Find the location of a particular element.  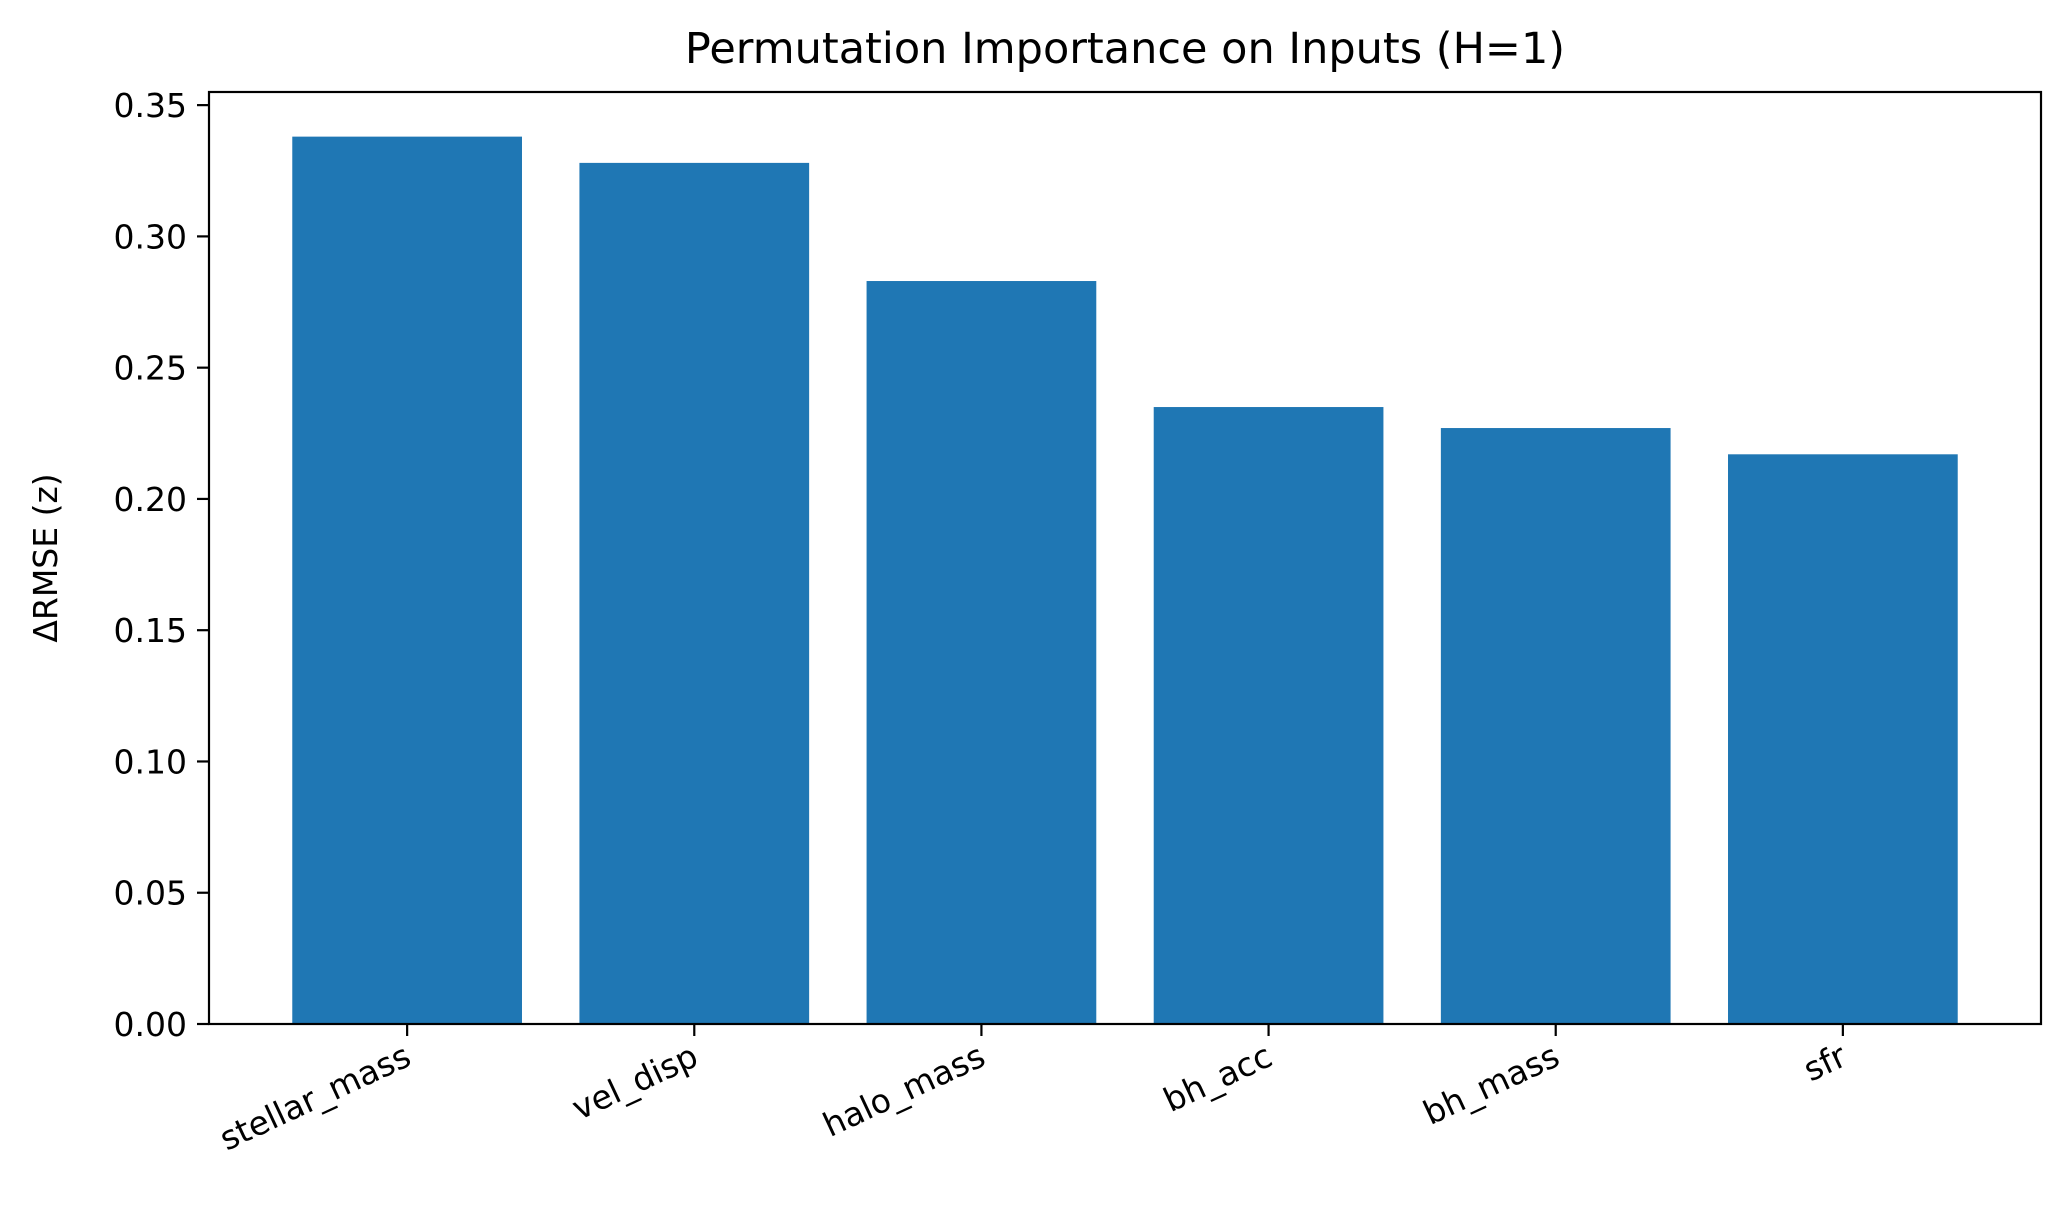

y-axis-label: ΔRMSE (z) is located at coordinates (45, 557).